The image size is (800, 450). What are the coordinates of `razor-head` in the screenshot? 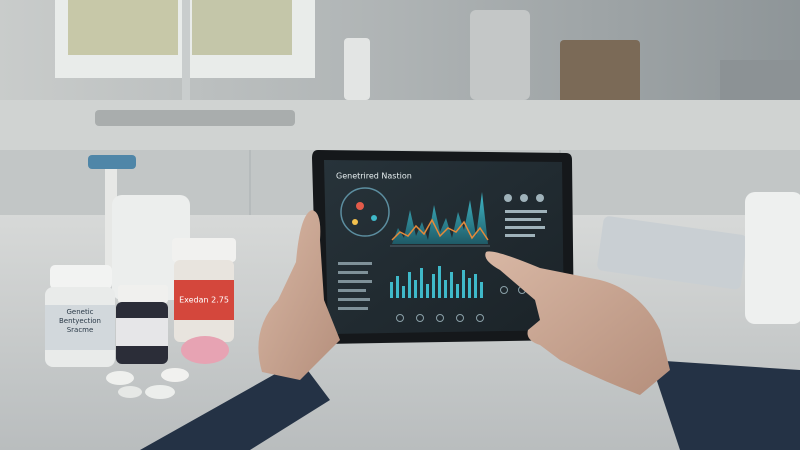 It's located at (112, 162).